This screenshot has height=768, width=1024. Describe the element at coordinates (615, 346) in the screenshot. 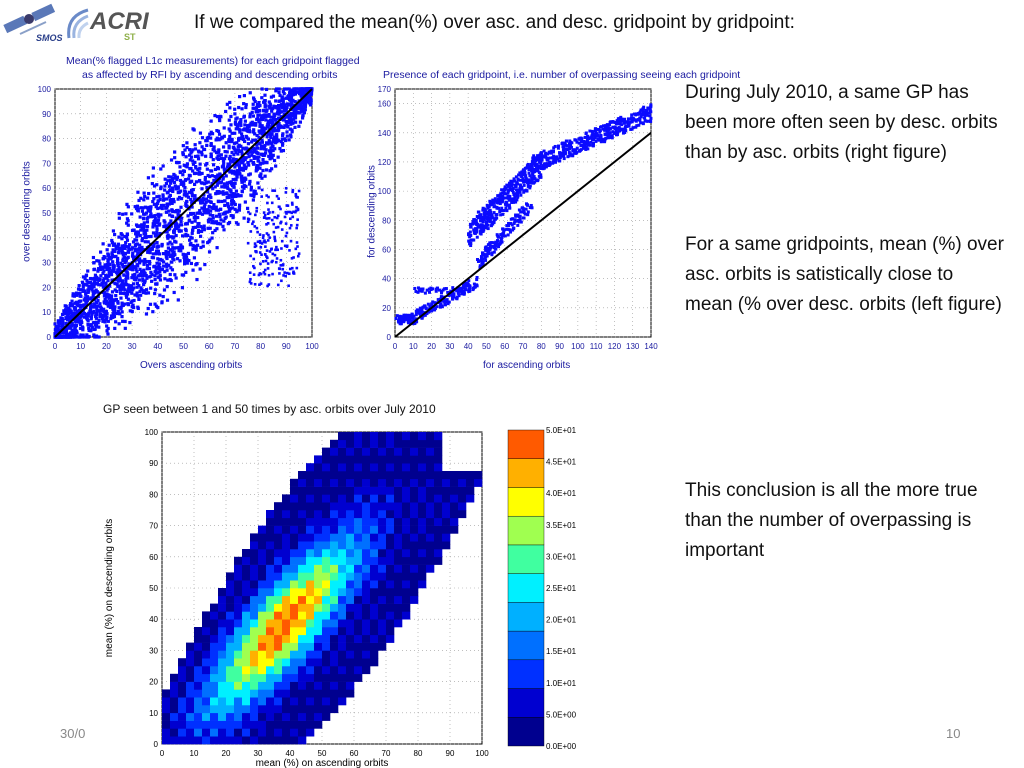

I see `x-tick-label: 120` at that location.